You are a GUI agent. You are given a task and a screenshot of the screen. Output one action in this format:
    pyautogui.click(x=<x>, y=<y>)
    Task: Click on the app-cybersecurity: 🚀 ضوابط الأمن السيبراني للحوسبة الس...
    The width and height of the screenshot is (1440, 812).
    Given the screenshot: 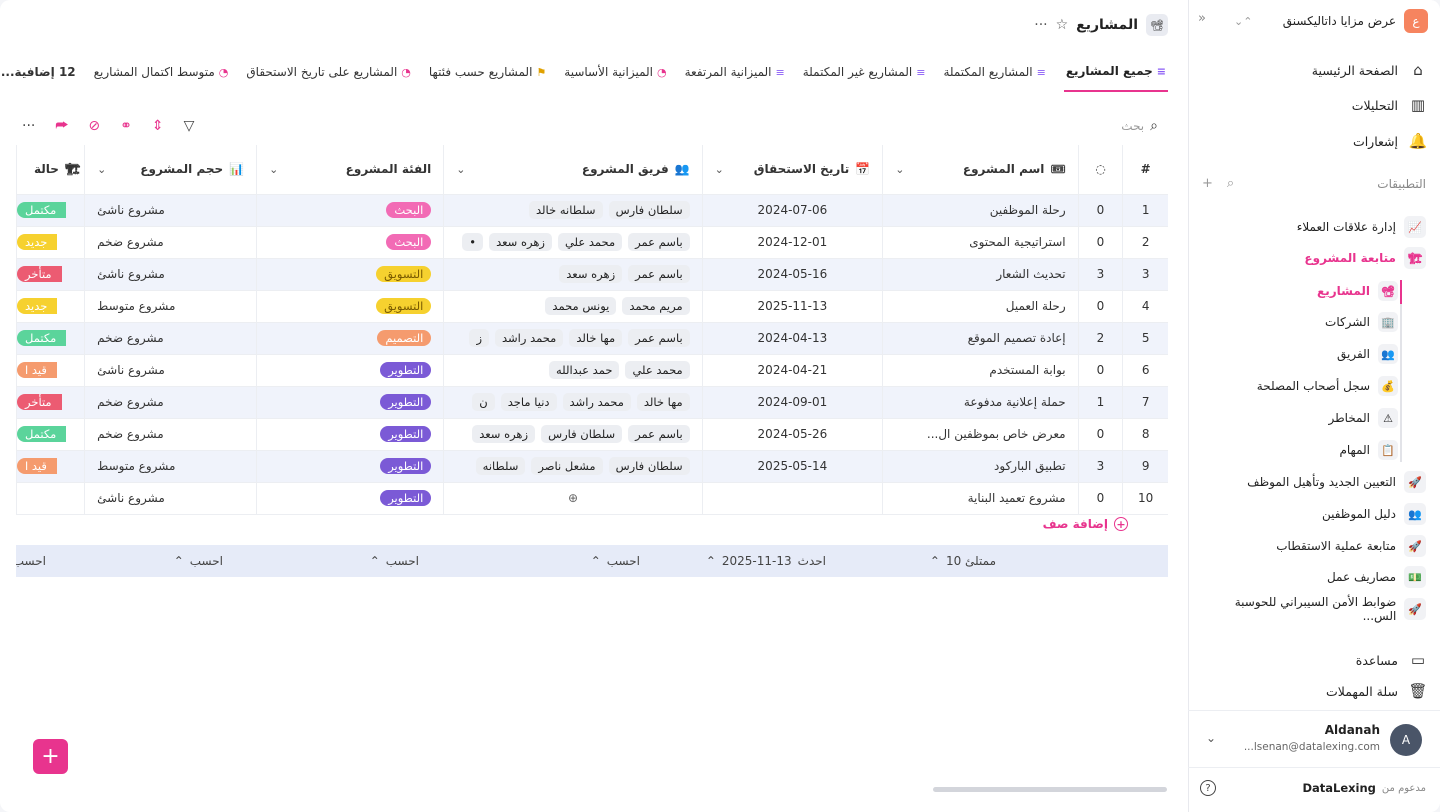 What is the action you would take?
    pyautogui.click(x=1313, y=609)
    